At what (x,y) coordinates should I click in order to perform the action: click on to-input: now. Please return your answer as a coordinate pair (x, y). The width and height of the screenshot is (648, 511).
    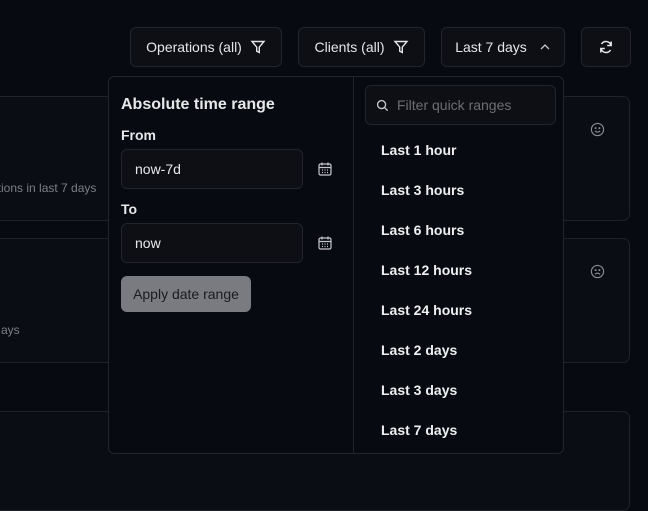
    Looking at the image, I should click on (212, 243).